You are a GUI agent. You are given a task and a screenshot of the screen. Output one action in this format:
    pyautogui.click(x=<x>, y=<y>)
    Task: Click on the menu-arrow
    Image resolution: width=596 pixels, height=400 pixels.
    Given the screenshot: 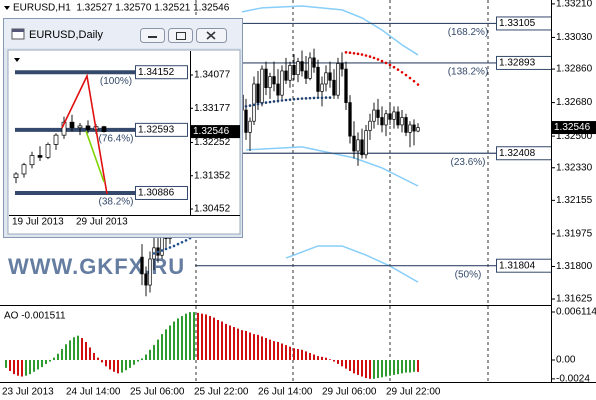 What is the action you would take?
    pyautogui.click(x=17, y=60)
    